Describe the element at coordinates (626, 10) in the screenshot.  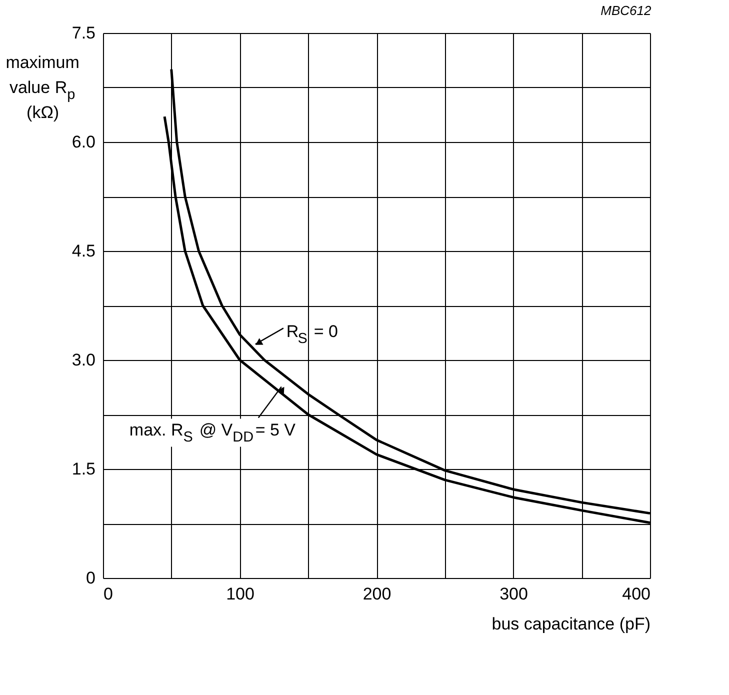
I see `chart-title: MBC612` at that location.